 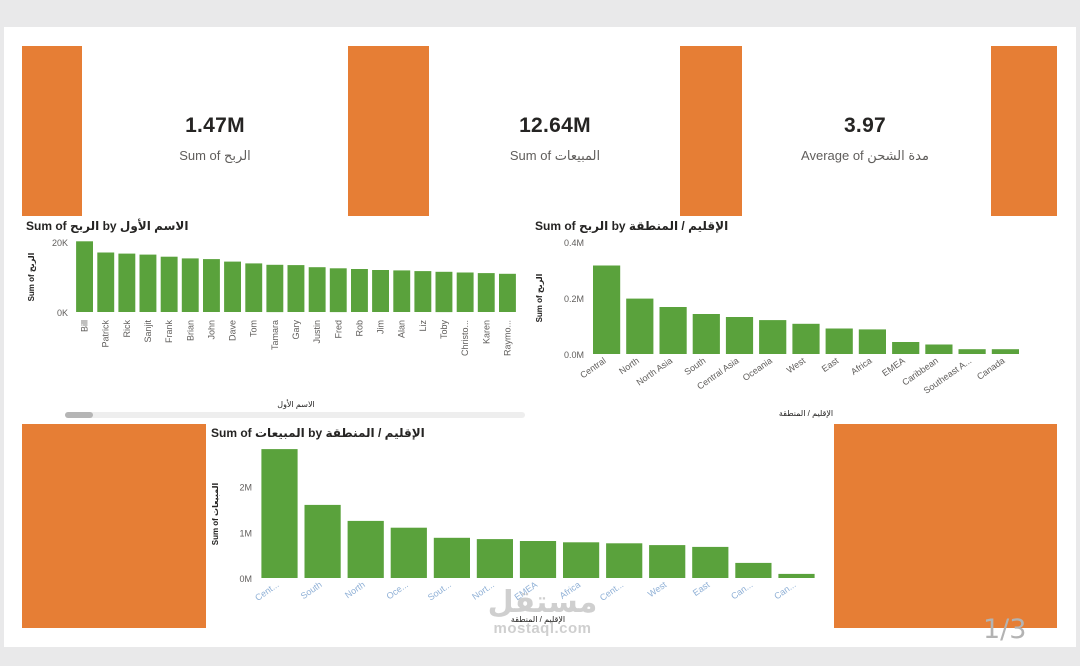 I want to click on x-tick-label: North Asia, so click(x=654, y=371).